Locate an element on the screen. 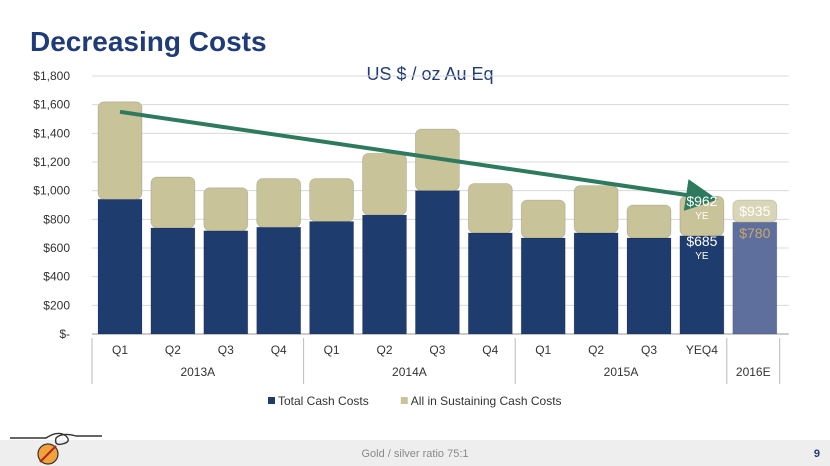 The image size is (830, 466). value-annotation: $685 is located at coordinates (701, 241).